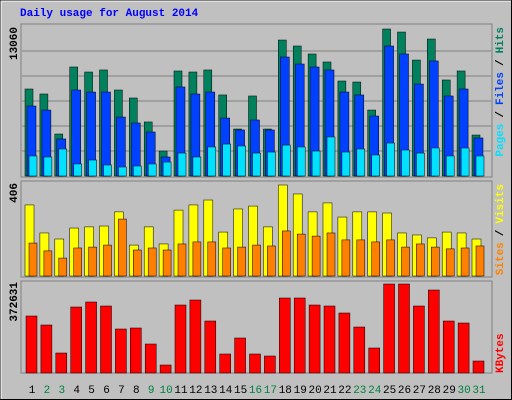 Image resolution: width=512 pixels, height=400 pixels. I want to click on x-tick-label: 2, so click(47, 391).